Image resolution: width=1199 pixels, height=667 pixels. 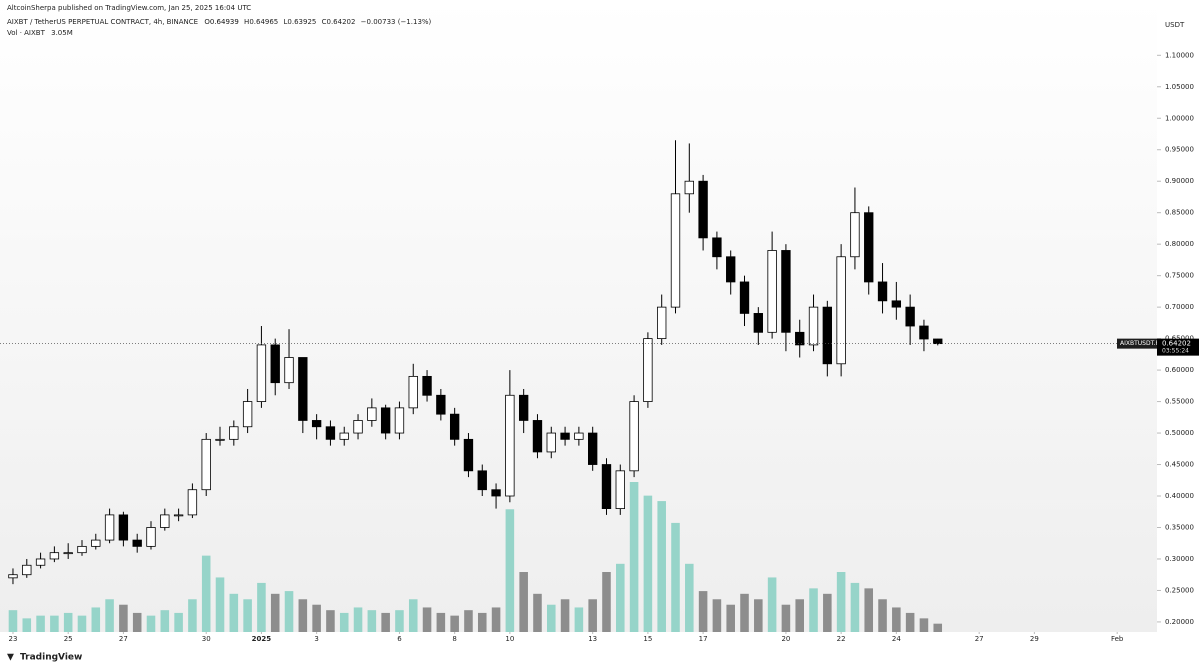 I want to click on y-tick-label: 1.00000, so click(x=1179, y=118).